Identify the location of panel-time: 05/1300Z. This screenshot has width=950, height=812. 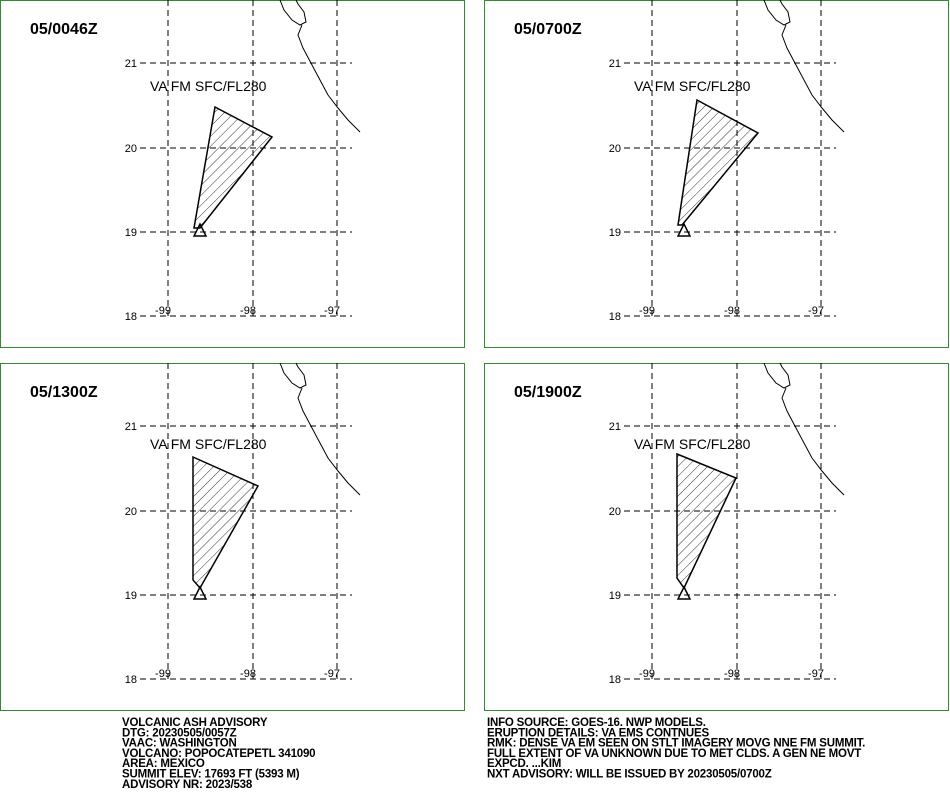
(64, 392).